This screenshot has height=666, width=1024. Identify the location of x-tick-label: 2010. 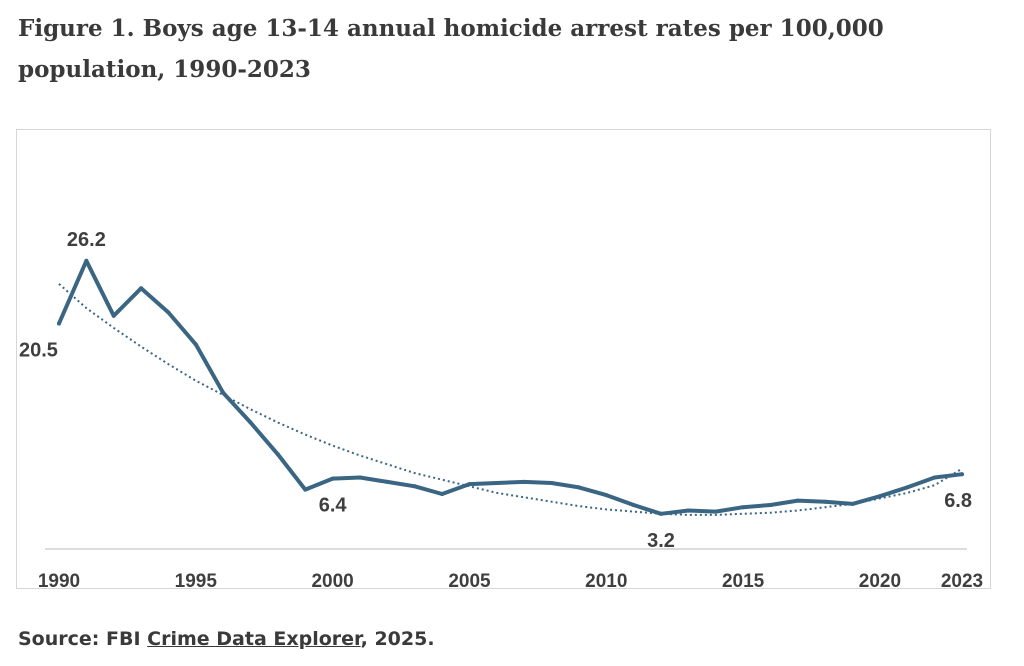
(606, 580).